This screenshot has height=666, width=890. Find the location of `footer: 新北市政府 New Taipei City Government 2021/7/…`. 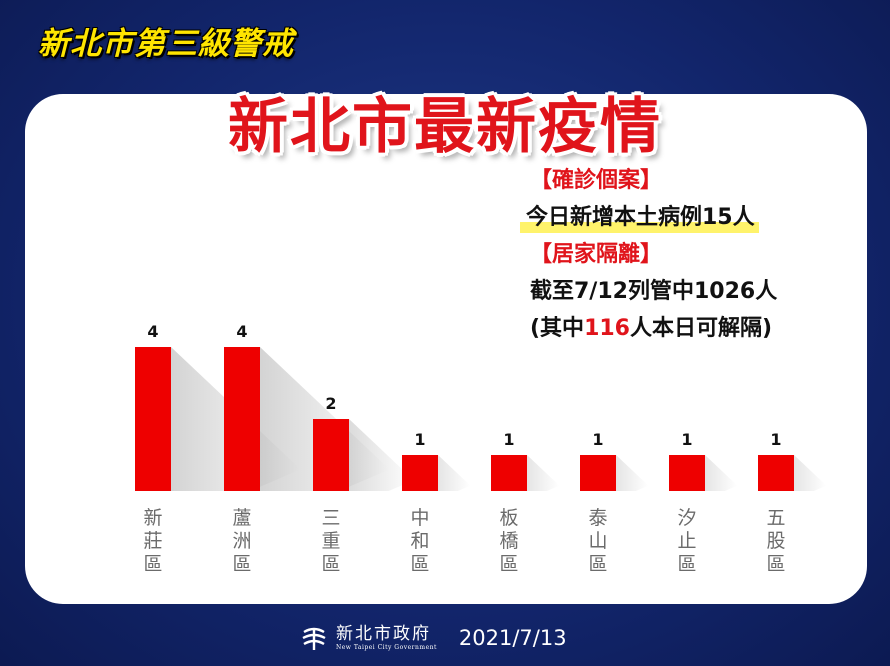

footer: 新北市政府 New Taipei City Government 2021/7/… is located at coordinates (433, 638).